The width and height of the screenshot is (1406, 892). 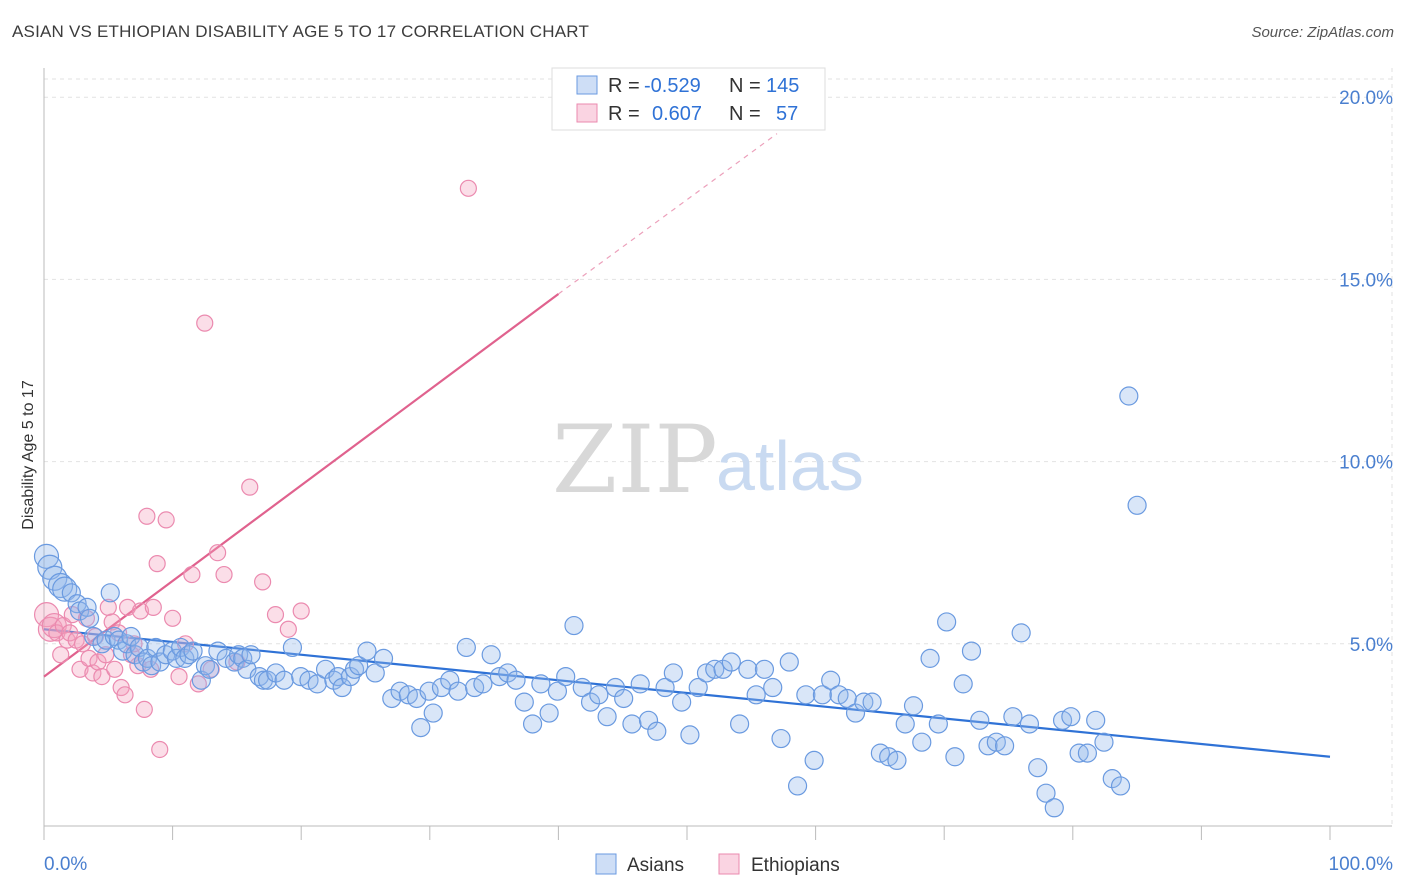 What do you see at coordinates (65, 864) in the screenshot?
I see `x-tick-label-min: 0.0%` at bounding box center [65, 864].